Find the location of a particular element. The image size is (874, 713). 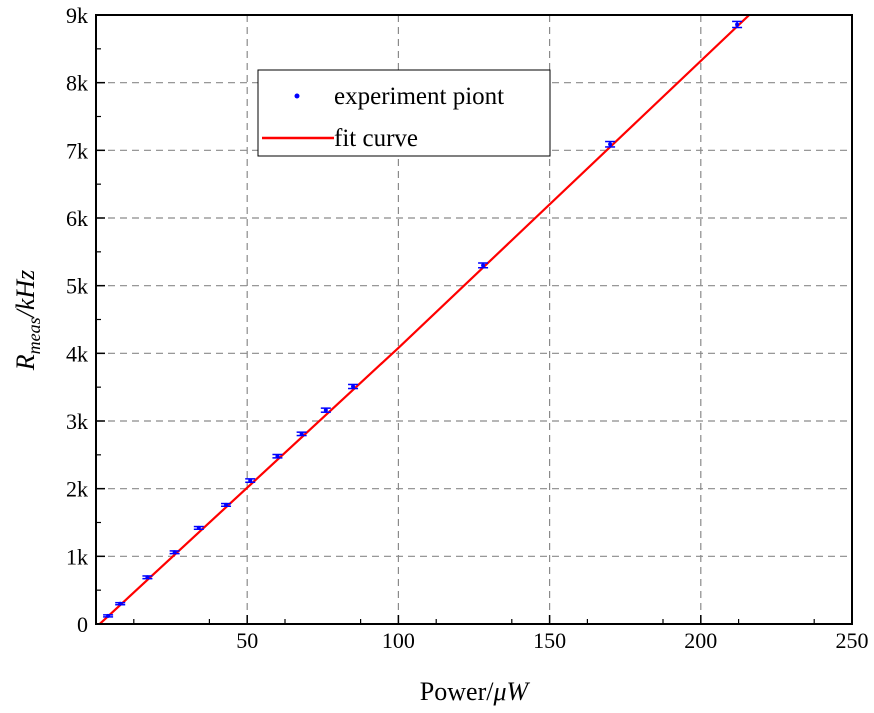

legend-marker-points is located at coordinates (297, 96).